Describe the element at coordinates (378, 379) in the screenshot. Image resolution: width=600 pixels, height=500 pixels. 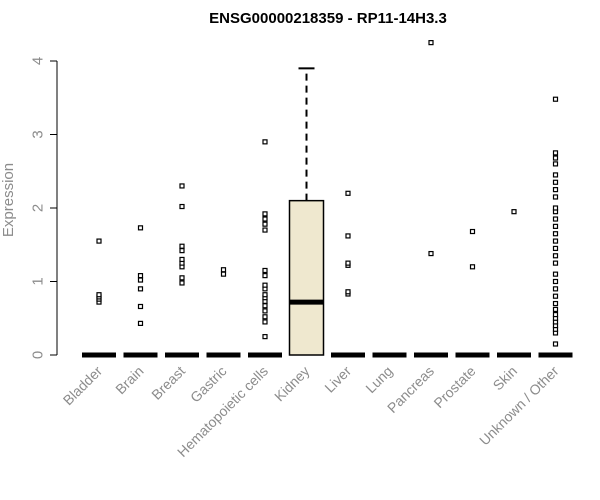
I see `x-tick-label: Lung` at that location.